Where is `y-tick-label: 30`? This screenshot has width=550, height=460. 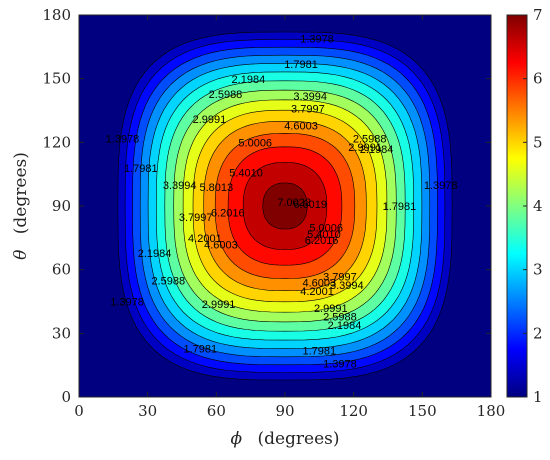
y-tick-label: 30 is located at coordinates (61, 333).